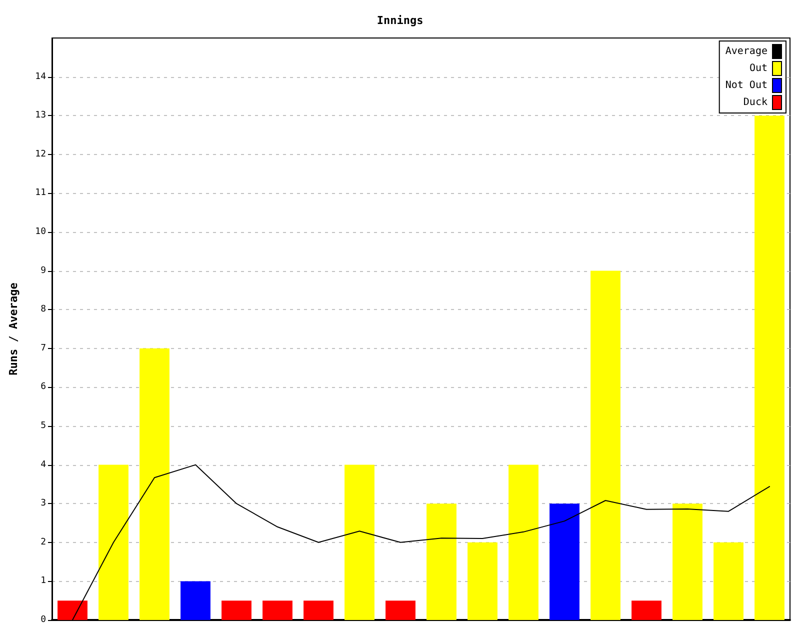  I want to click on y-tick-label: 14, so click(40, 77).